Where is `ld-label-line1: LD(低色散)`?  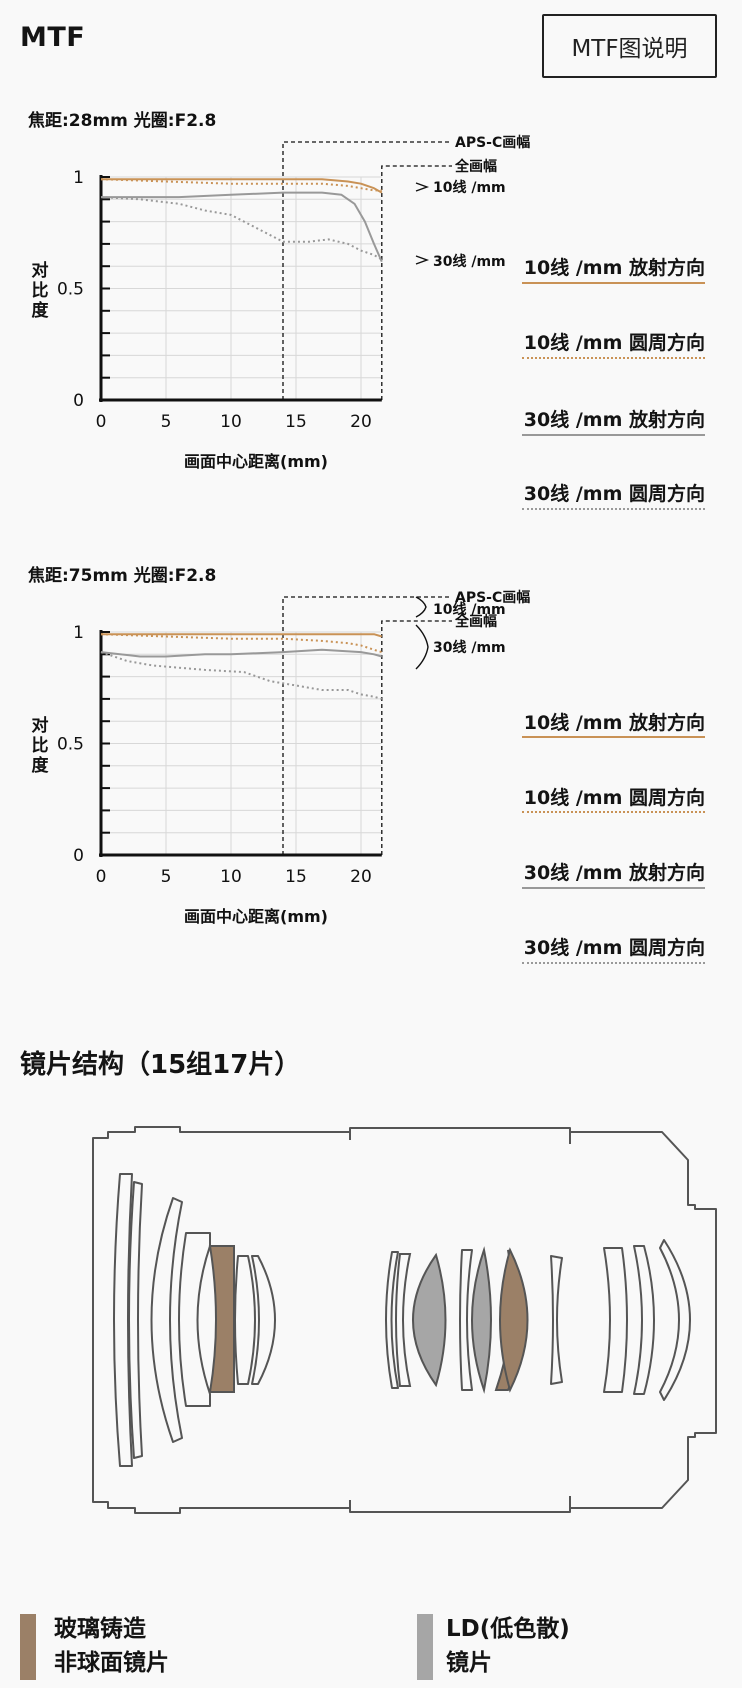 ld-label-line1: LD(低色散) is located at coordinates (508, 1629).